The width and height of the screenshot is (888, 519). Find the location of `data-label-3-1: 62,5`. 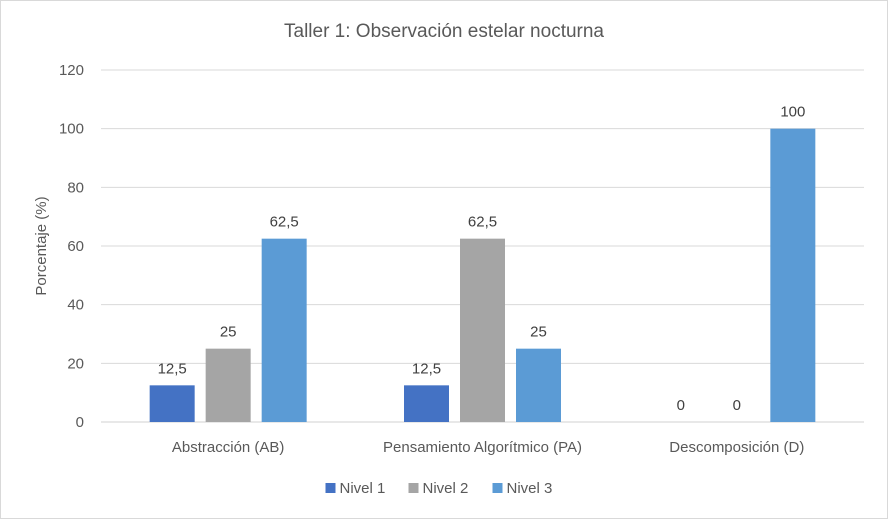

data-label-3-1: 62,5 is located at coordinates (284, 222).